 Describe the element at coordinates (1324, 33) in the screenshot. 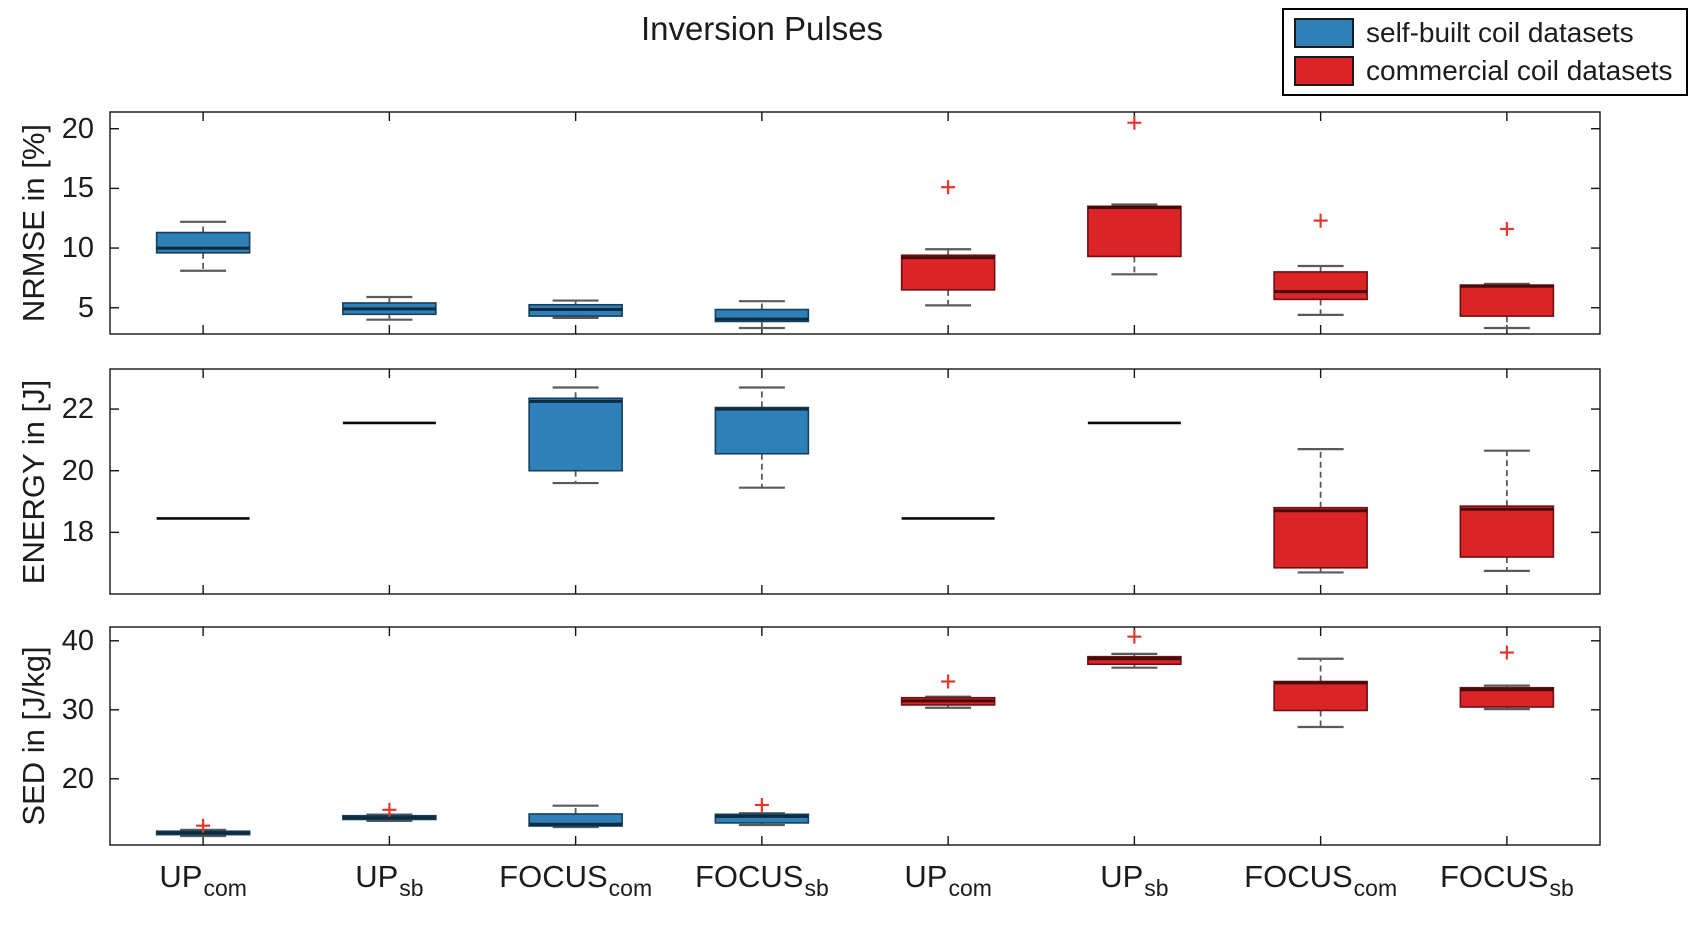

I see `legend-swatch-self-built` at that location.